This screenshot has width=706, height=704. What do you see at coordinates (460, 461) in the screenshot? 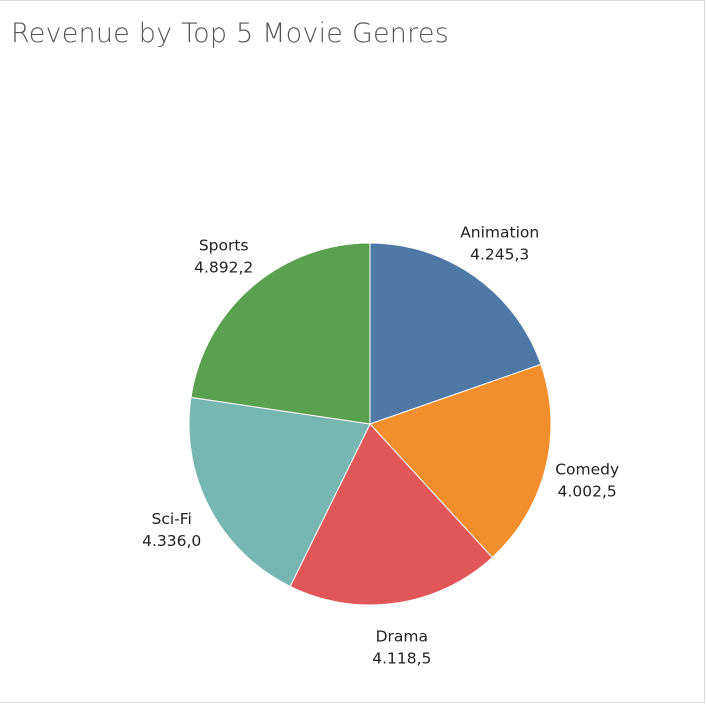
I see `pie-slice-comedy` at bounding box center [460, 461].